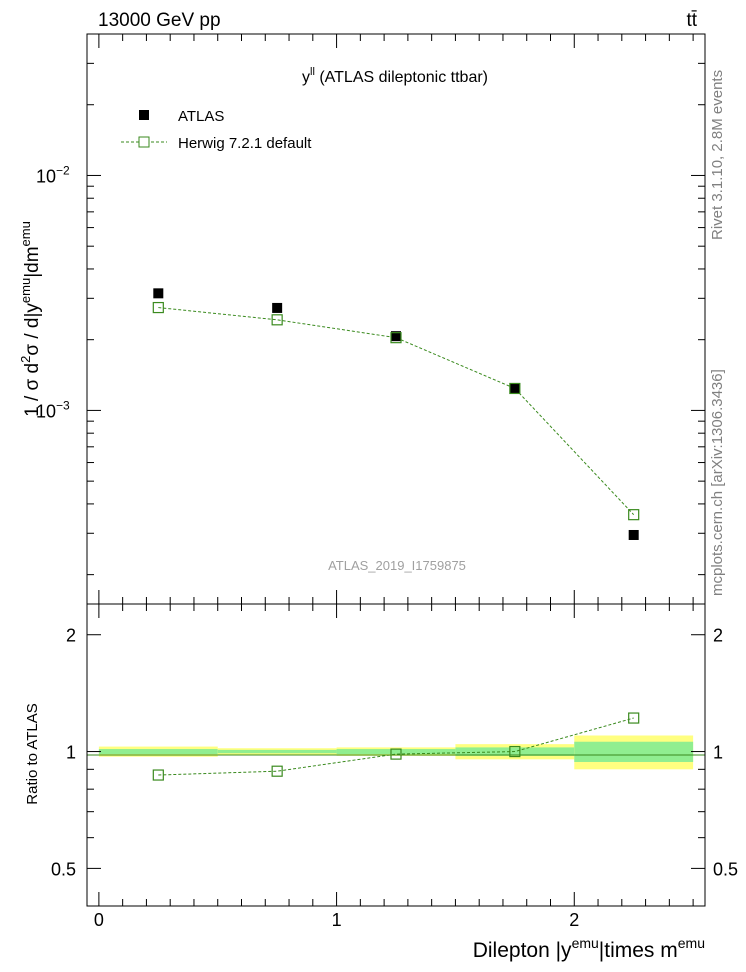 This screenshot has width=746, height=972. What do you see at coordinates (718, 753) in the screenshot?
I see `ratio-y-tick-label-right: 1` at bounding box center [718, 753].